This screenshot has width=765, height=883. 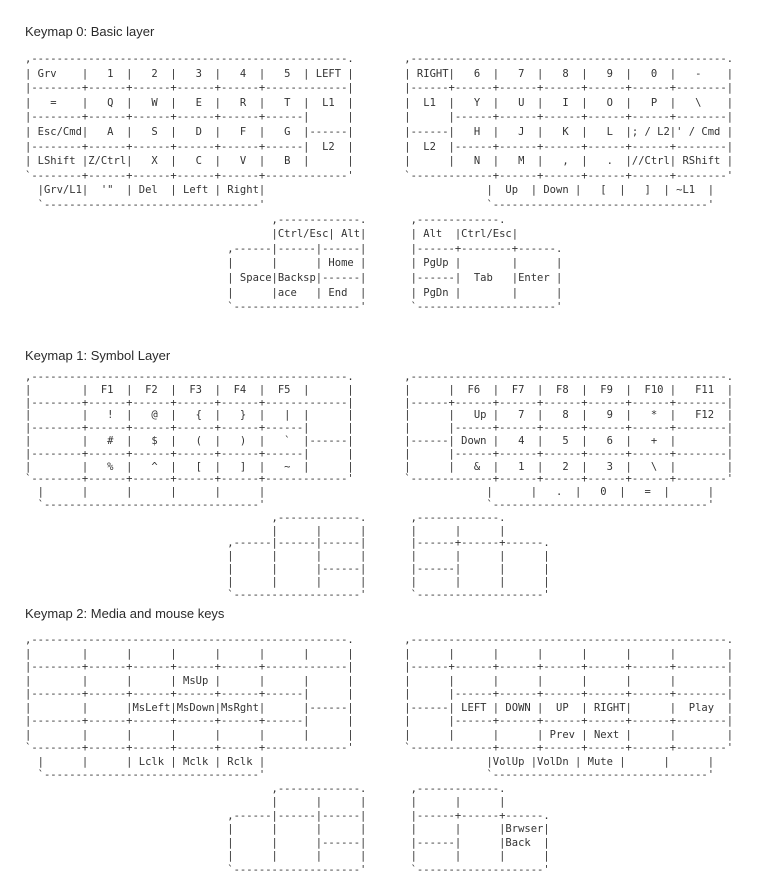 What do you see at coordinates (98, 355) in the screenshot?
I see `keymap-1-title: Keymap 1: Symbol Layer` at bounding box center [98, 355].